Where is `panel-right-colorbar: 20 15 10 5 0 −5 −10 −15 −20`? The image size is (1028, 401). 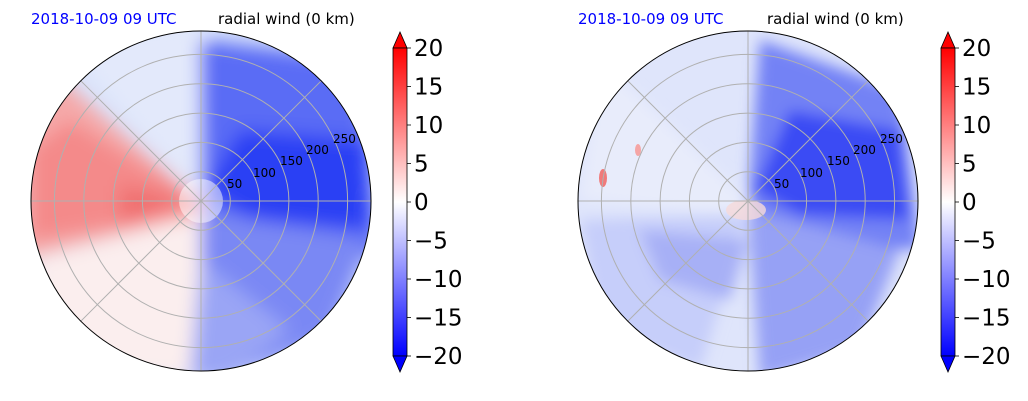 panel-right-colorbar: 20 15 10 5 0 −5 −10 −15 −20 is located at coordinates (975, 202).